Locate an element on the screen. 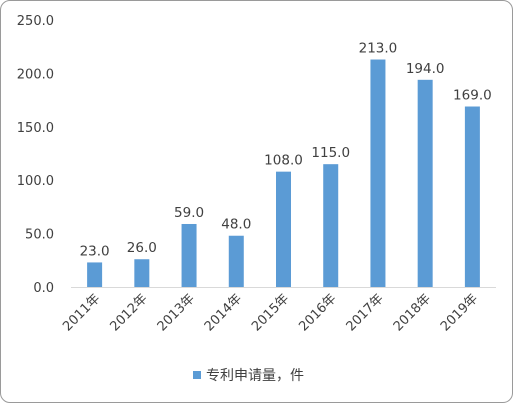 Image resolution: width=513 pixels, height=406 pixels. legend-label: 专利申请量，件 is located at coordinates (255, 376).